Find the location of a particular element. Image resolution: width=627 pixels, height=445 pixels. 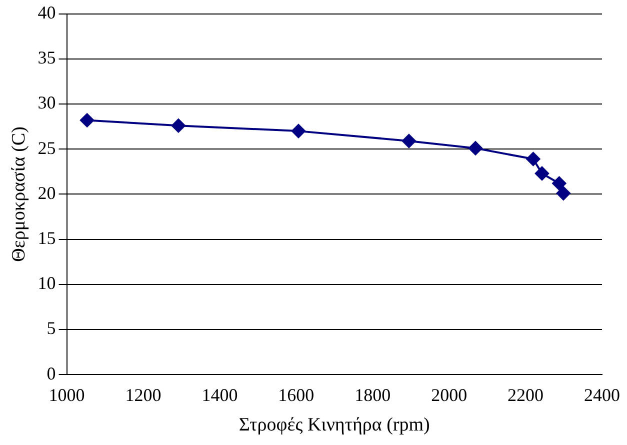

y-tick-label: 0 is located at coordinates (51, 373).